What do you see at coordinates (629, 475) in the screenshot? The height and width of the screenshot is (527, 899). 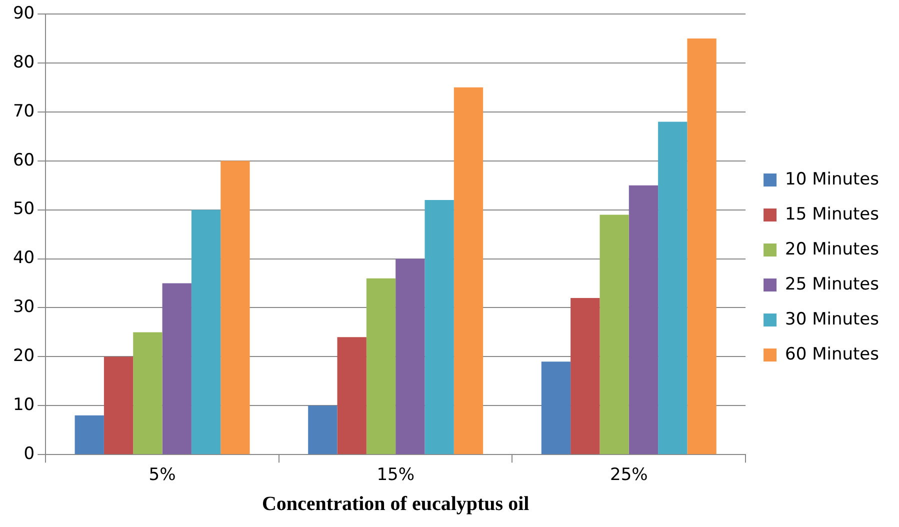 I see `x-tick-label: 25%` at bounding box center [629, 475].